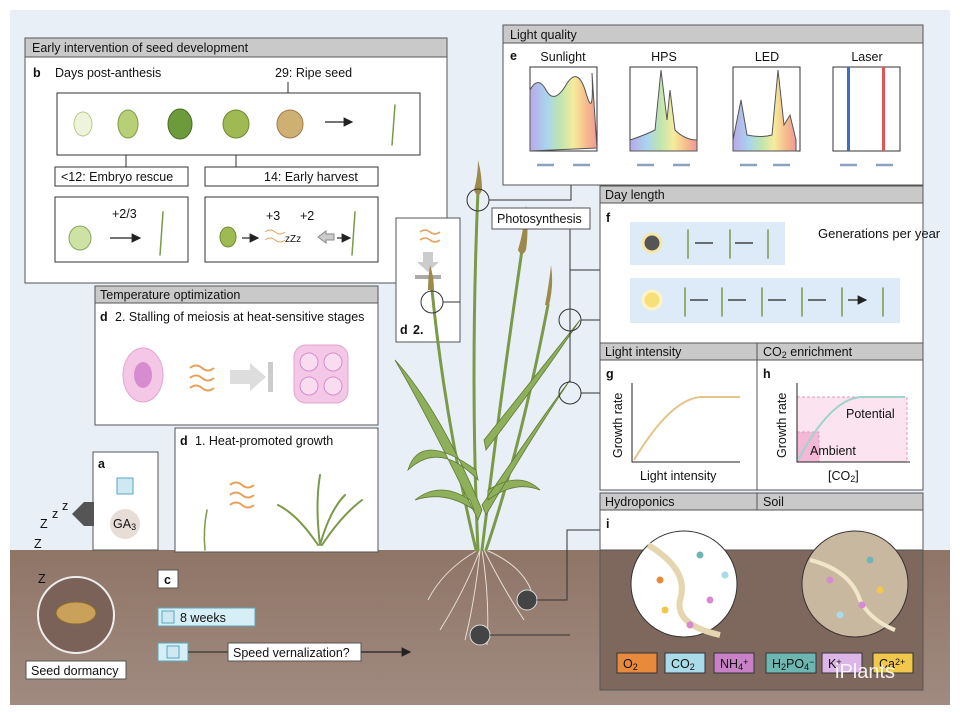  What do you see at coordinates (75, 671) in the screenshot?
I see `label: Seed dormancy` at bounding box center [75, 671].